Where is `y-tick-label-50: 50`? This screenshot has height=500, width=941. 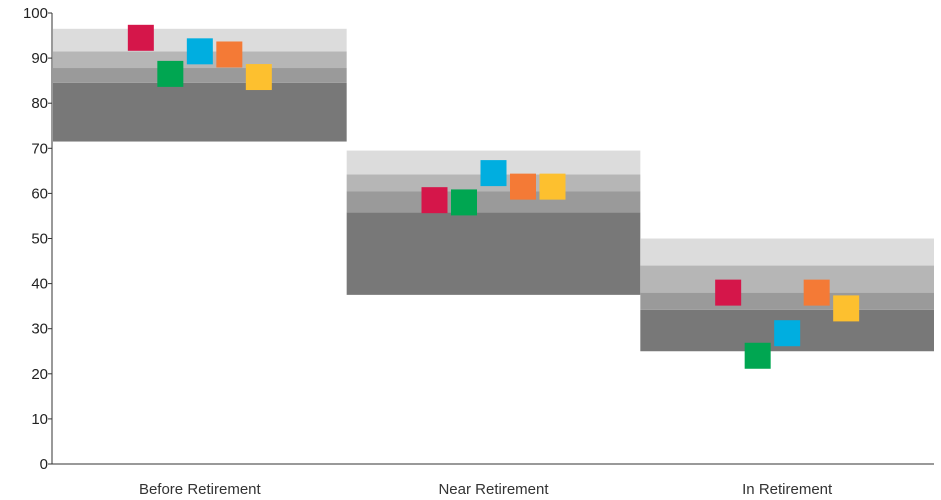
y-tick-label-50: 50 is located at coordinates (39, 239).